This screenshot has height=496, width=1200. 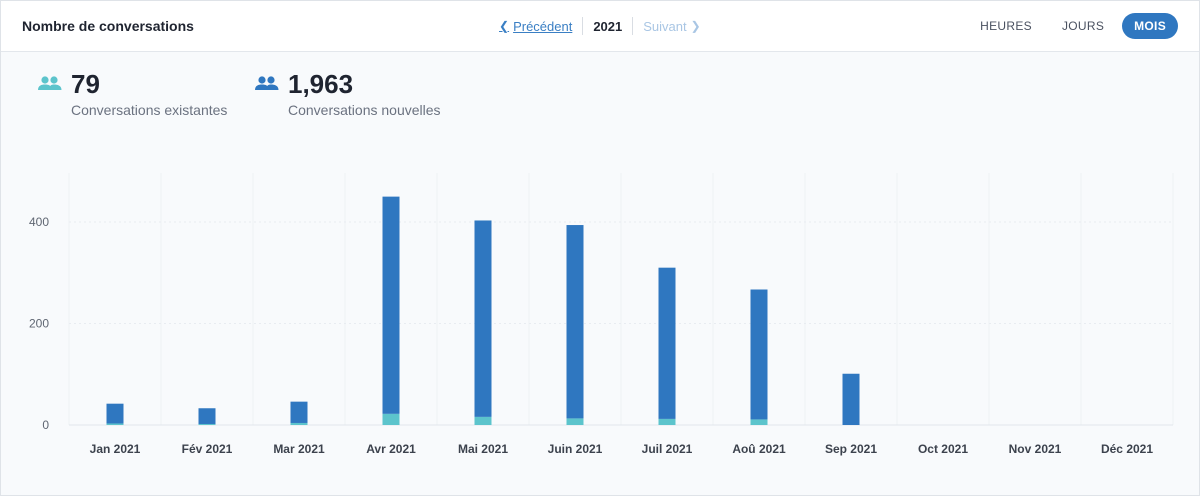 What do you see at coordinates (299, 449) in the screenshot?
I see `x-tick-label: Mar 2021` at bounding box center [299, 449].